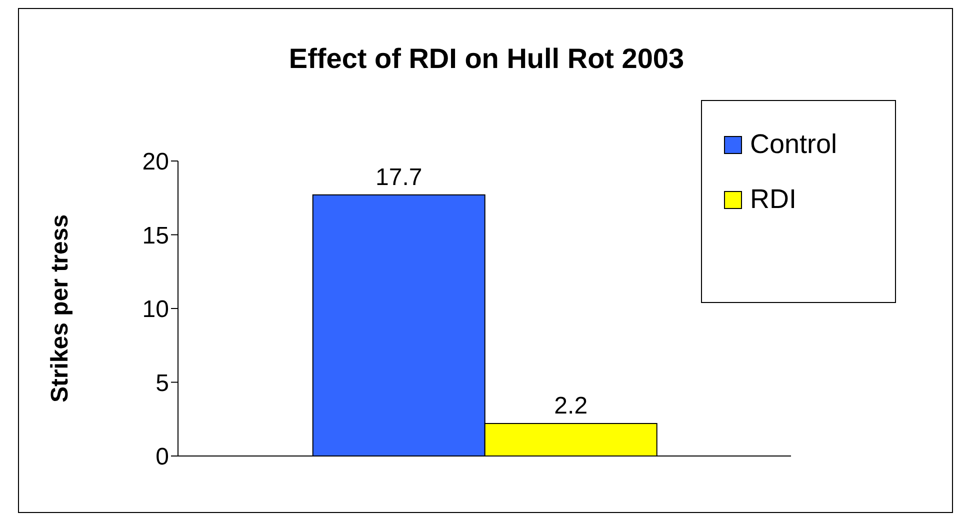 The height and width of the screenshot is (521, 961). Describe the element at coordinates (571, 406) in the screenshot. I see `data-label: 2.2` at that location.